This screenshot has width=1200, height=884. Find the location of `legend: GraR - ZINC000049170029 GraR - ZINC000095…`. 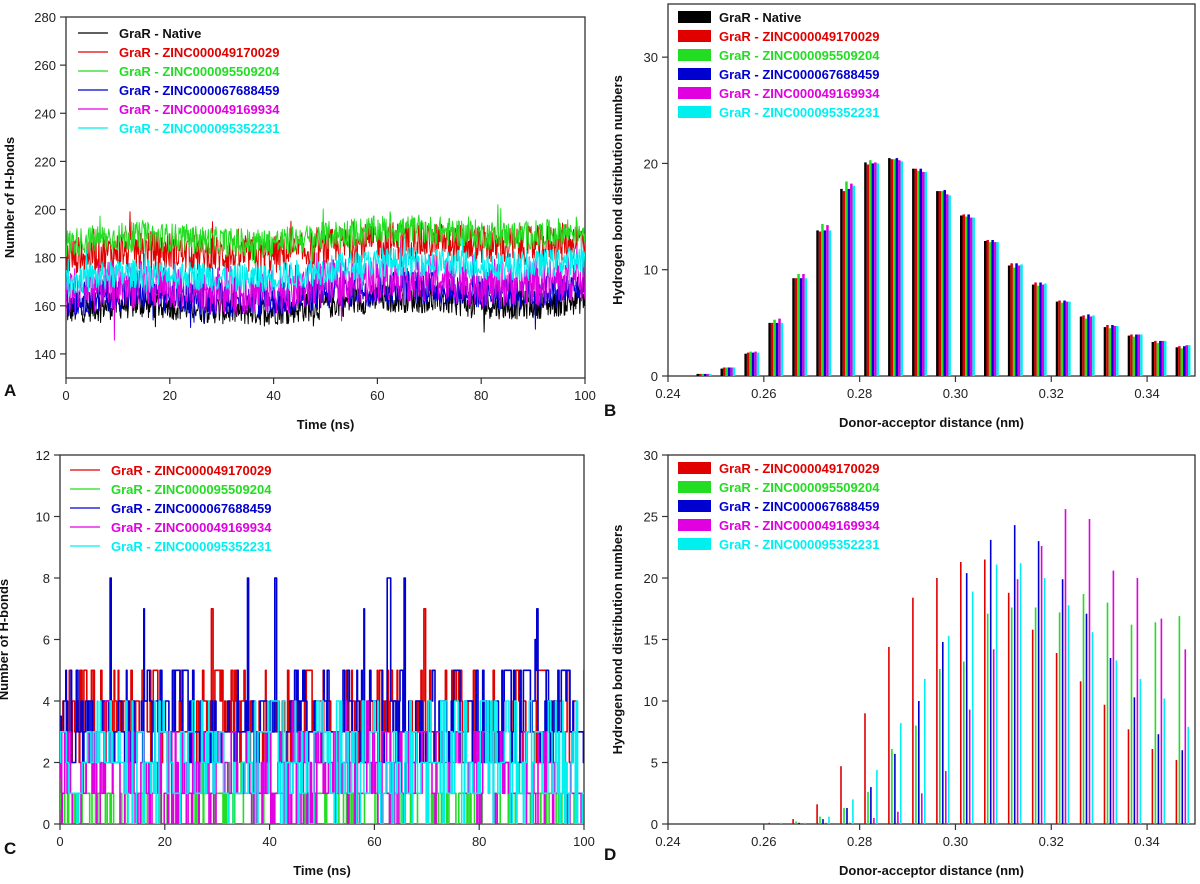

legend: GraR - ZINC000049170029 GraR - ZINC000095… is located at coordinates (171, 508).